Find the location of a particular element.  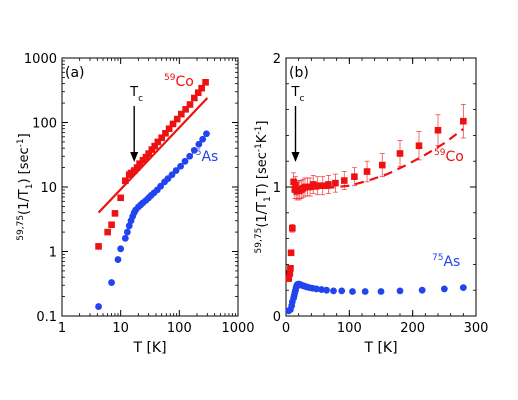

y-tick-label: 0.1 is located at coordinates (46, 317).